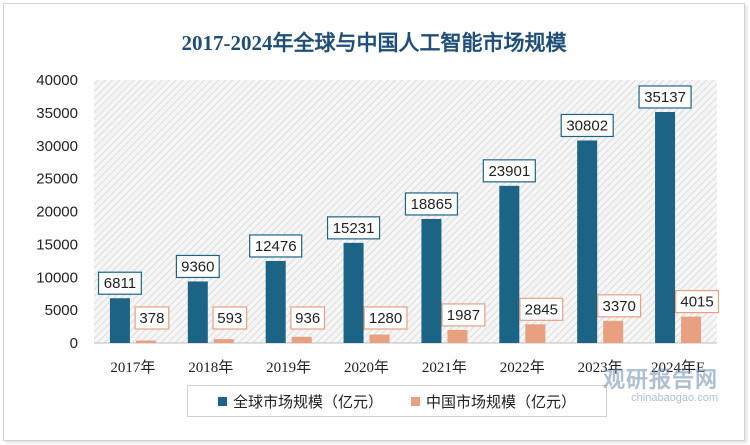 This screenshot has height=445, width=750. Describe the element at coordinates (288, 367) in the screenshot. I see `x-tick-label: 2019年` at that location.